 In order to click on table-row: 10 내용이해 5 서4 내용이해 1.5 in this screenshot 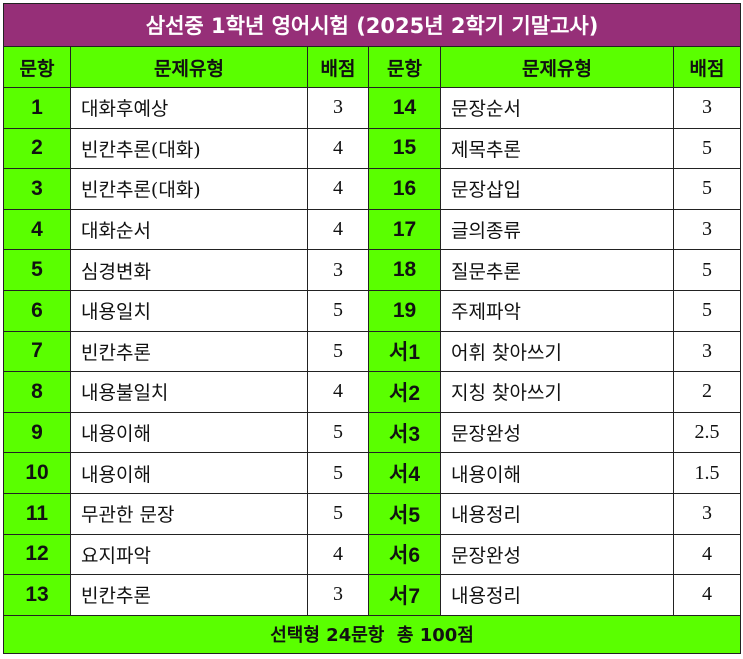, I will do `click(372, 473)`.